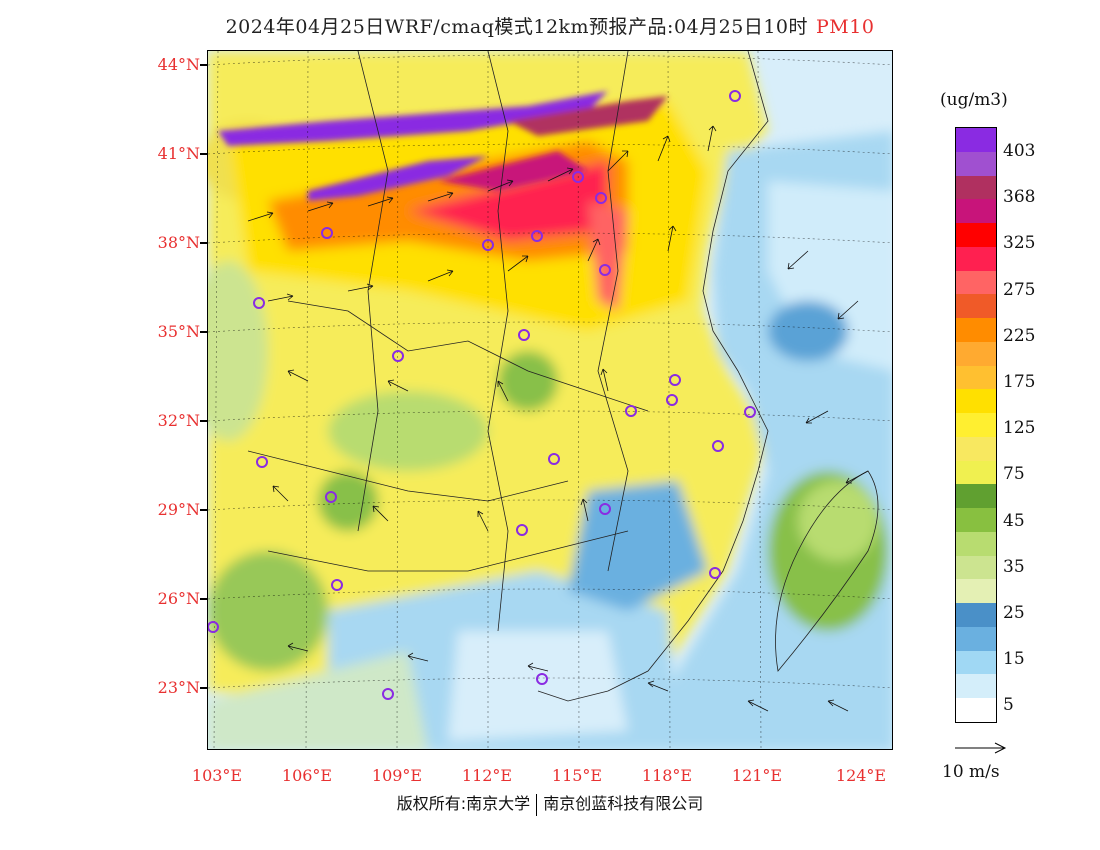 The width and height of the screenshot is (1100, 850). Describe the element at coordinates (1014, 474) in the screenshot. I see `color-scale-label: 75` at that location.